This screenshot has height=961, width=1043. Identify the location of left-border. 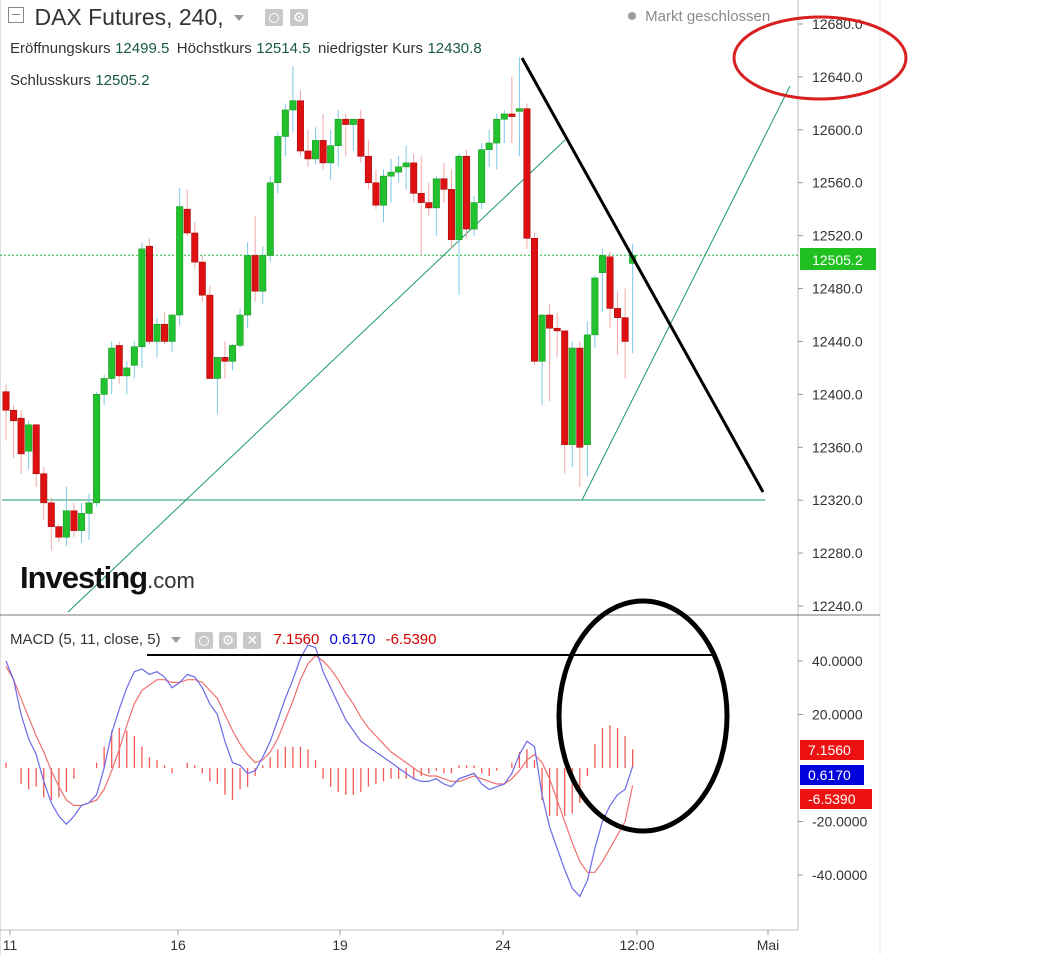
(0, 477).